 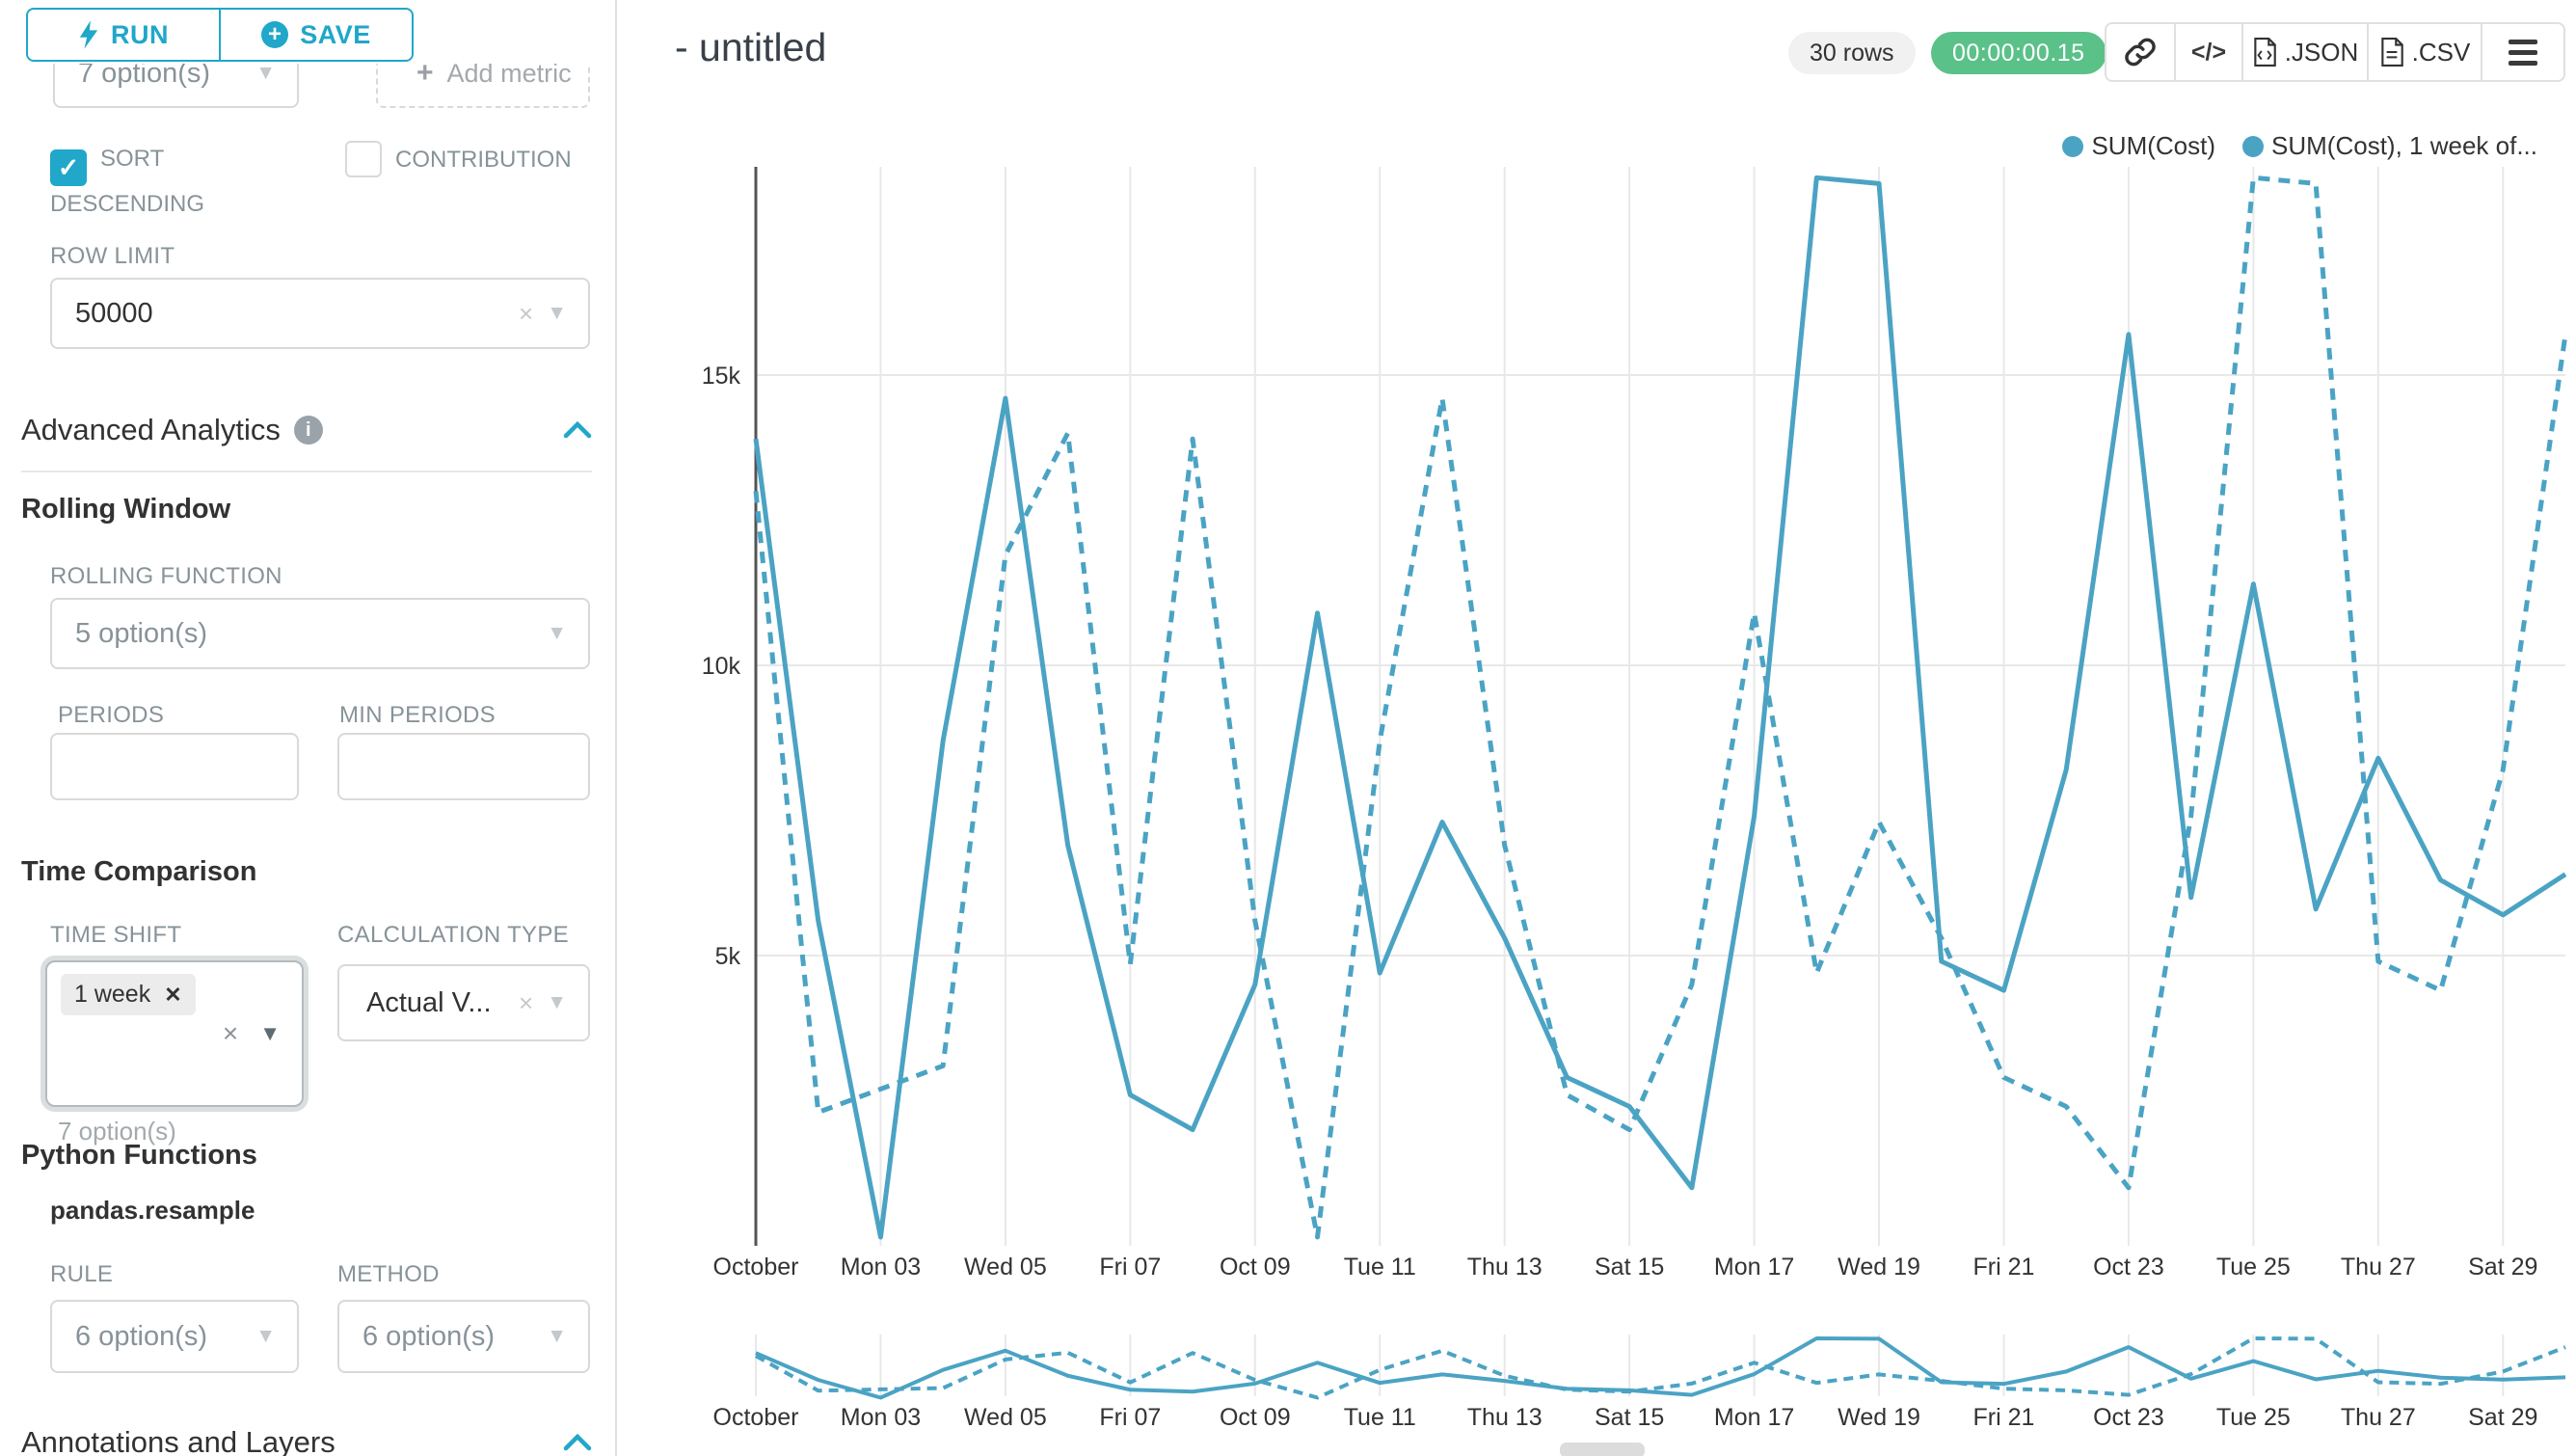 I want to click on run-save-button-group: RUN + SAVE, so click(x=220, y=35).